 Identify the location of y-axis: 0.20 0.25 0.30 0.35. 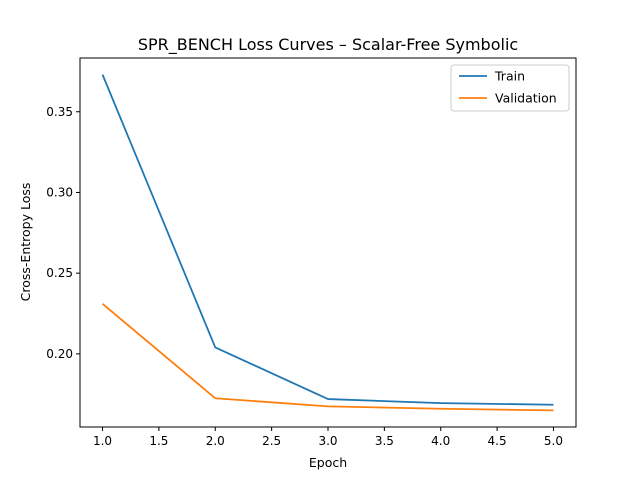
(63, 233).